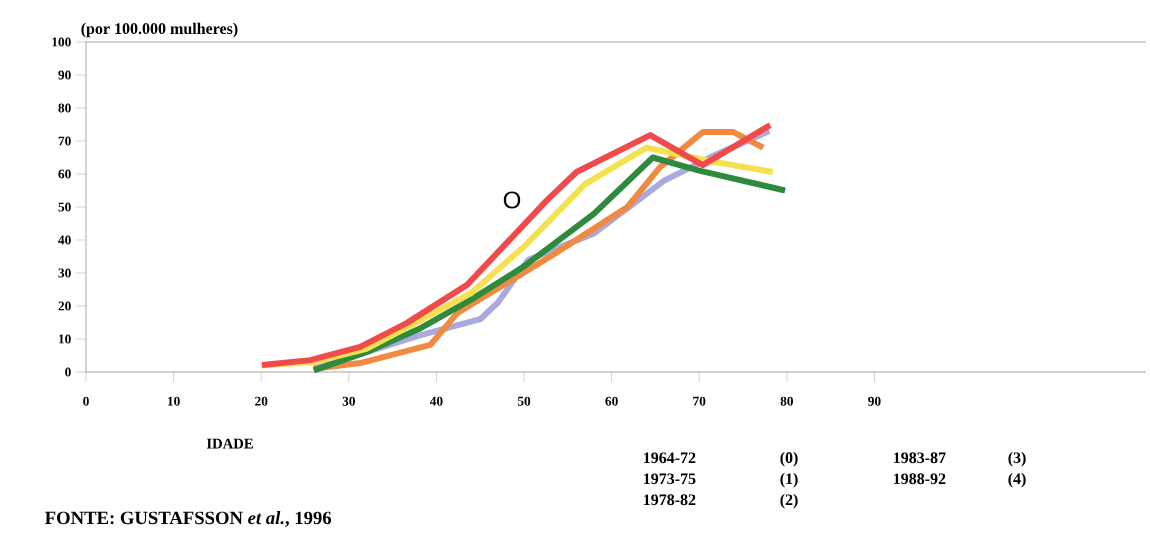  I want to click on x-tick-label: 0, so click(86, 401).